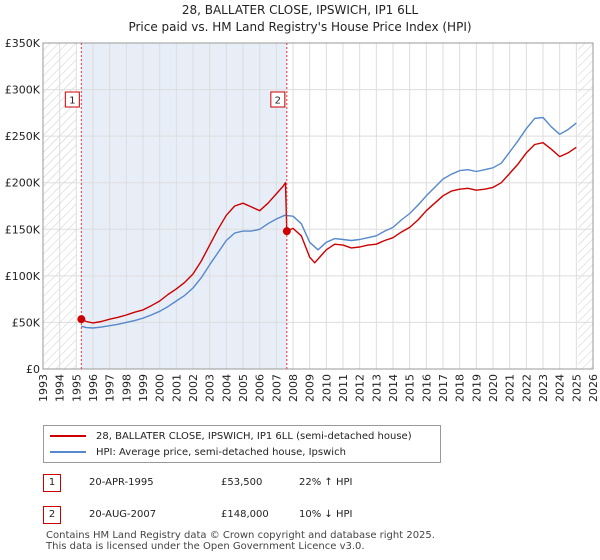  What do you see at coordinates (326, 388) in the screenshot?
I see `x-tick-label: 2010` at bounding box center [326, 388].